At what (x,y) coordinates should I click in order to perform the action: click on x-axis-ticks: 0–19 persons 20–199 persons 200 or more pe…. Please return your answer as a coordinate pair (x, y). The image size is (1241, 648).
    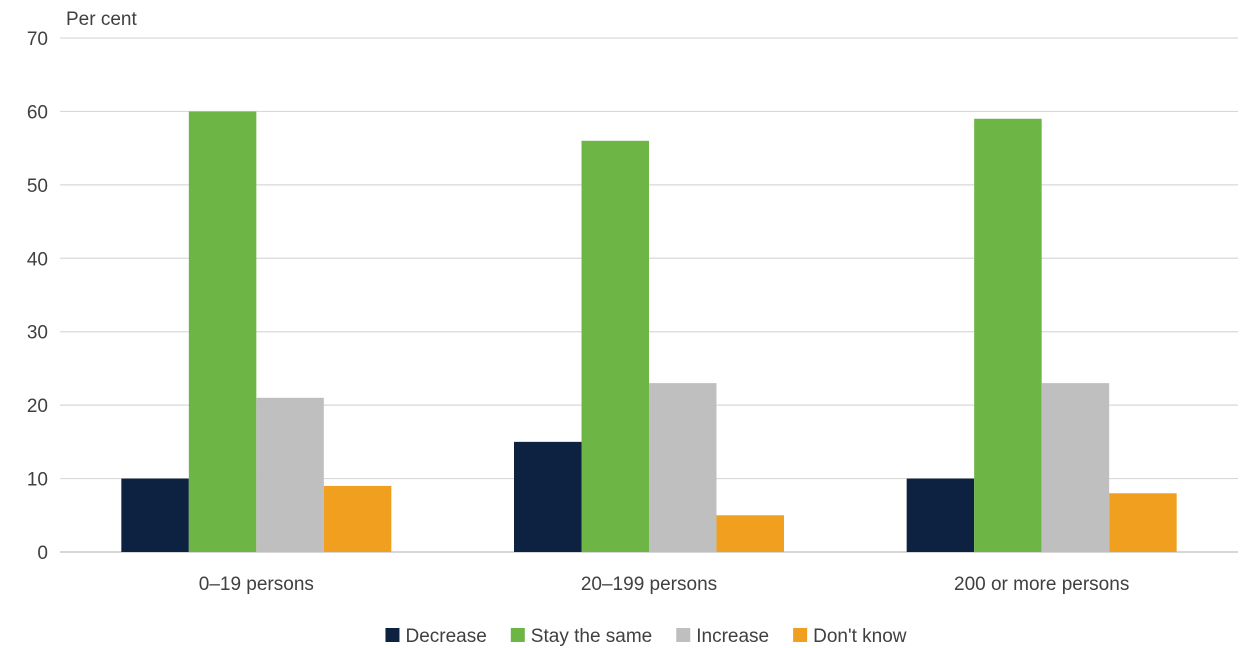
    Looking at the image, I should click on (664, 584).